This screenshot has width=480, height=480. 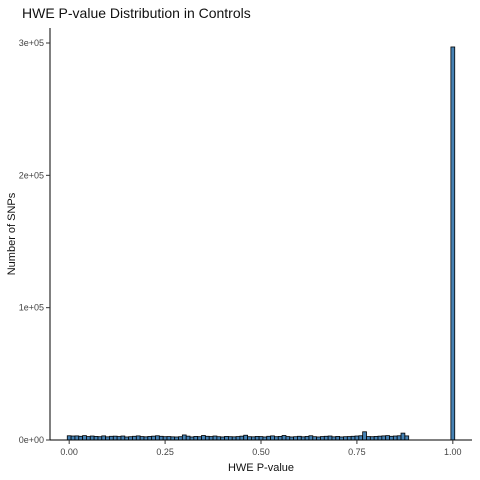 I want to click on x-ticks-group: 0.00 0.25 0.50 0.75 1.00, so click(x=261, y=448).